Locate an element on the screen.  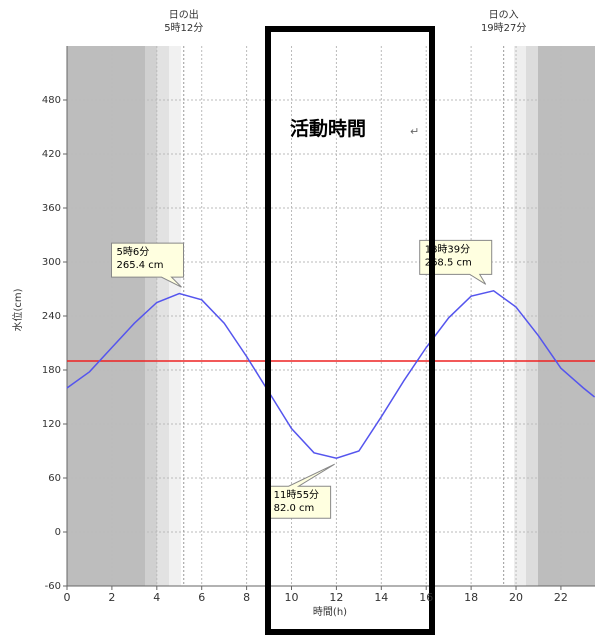
annotation-level: 82.0 cm is located at coordinates (294, 508).